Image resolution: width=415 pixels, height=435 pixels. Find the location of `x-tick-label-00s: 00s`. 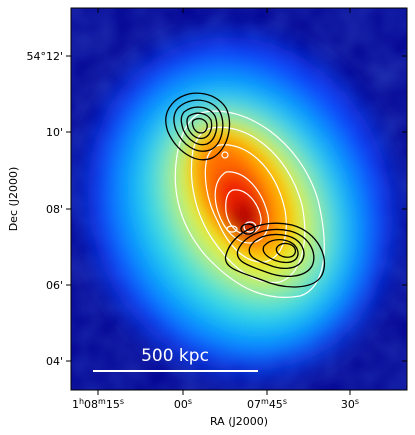

x-tick-label-00s: 00s is located at coordinates (183, 404).